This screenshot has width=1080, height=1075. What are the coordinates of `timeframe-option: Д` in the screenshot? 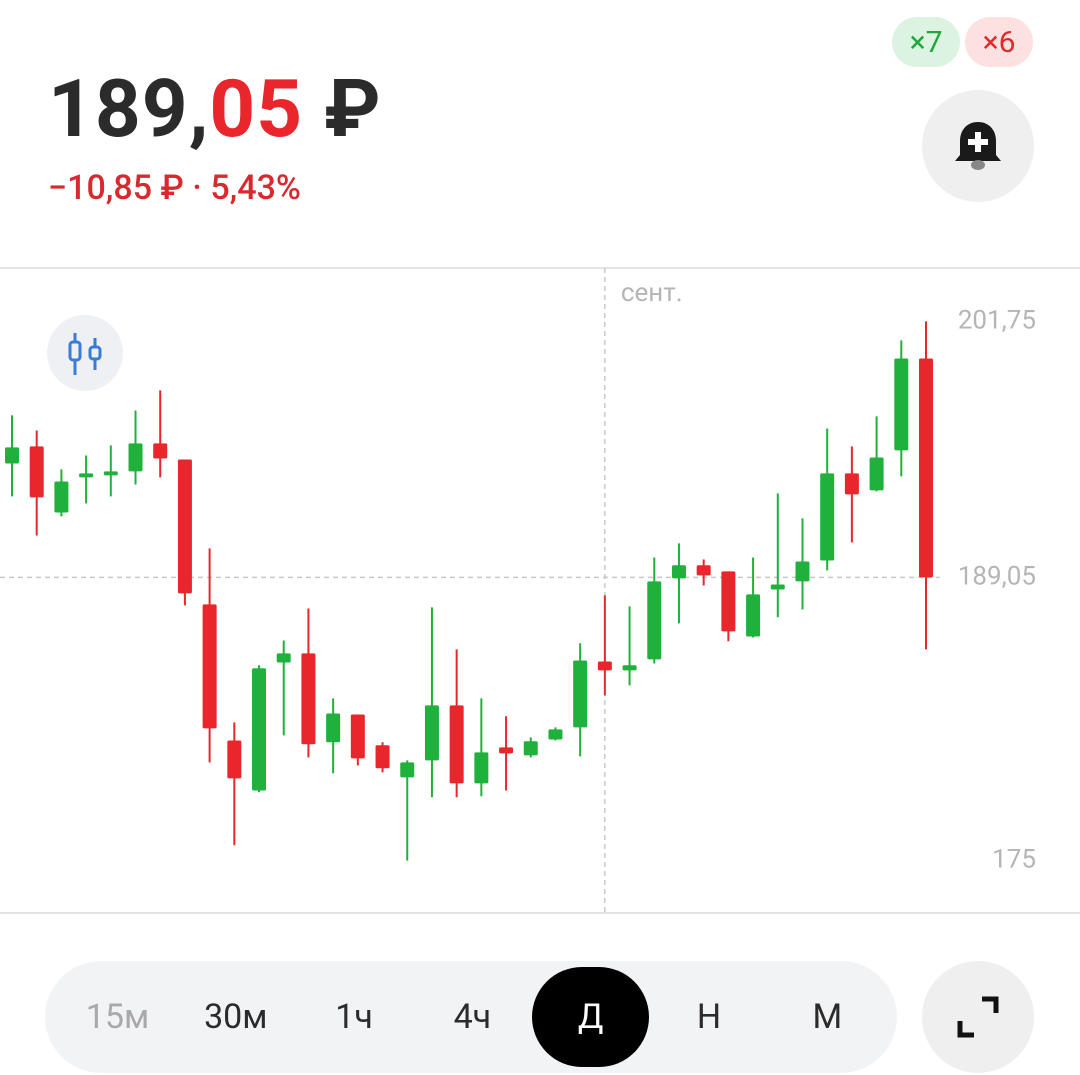 It's located at (591, 1017).